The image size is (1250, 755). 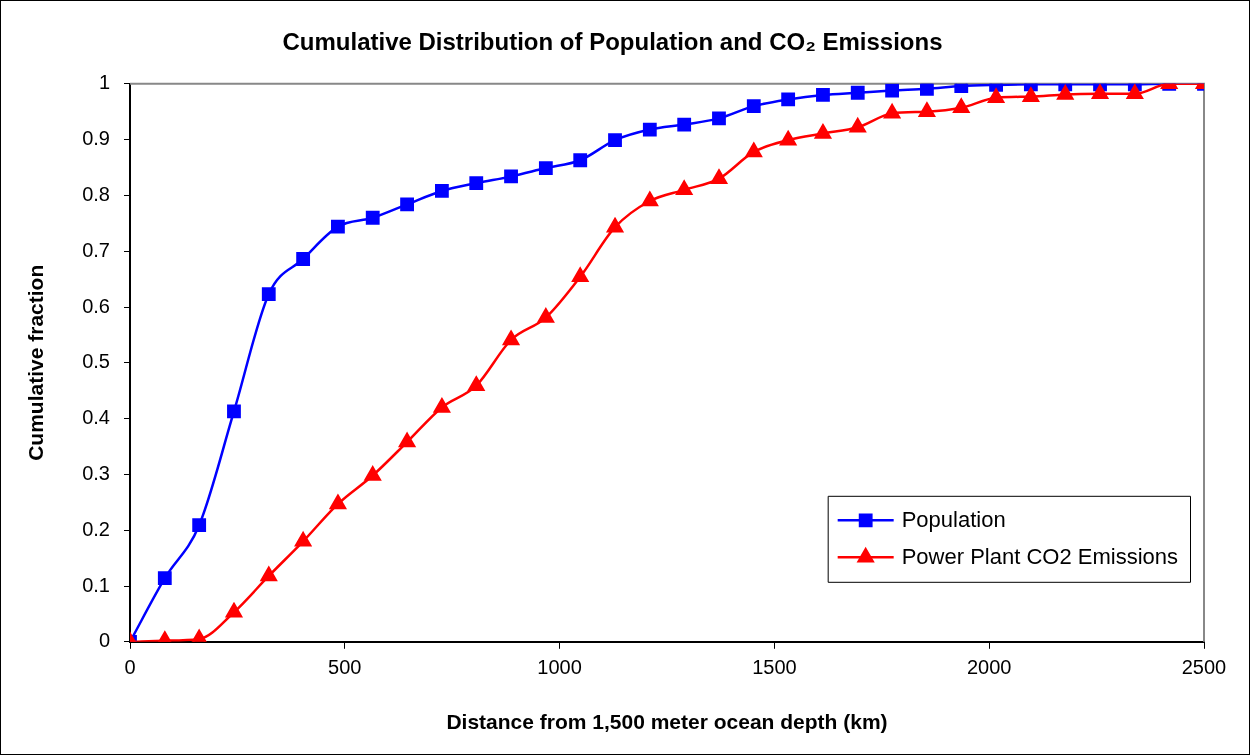 I want to click on y-tick-label: 0.8, so click(x=96, y=193).